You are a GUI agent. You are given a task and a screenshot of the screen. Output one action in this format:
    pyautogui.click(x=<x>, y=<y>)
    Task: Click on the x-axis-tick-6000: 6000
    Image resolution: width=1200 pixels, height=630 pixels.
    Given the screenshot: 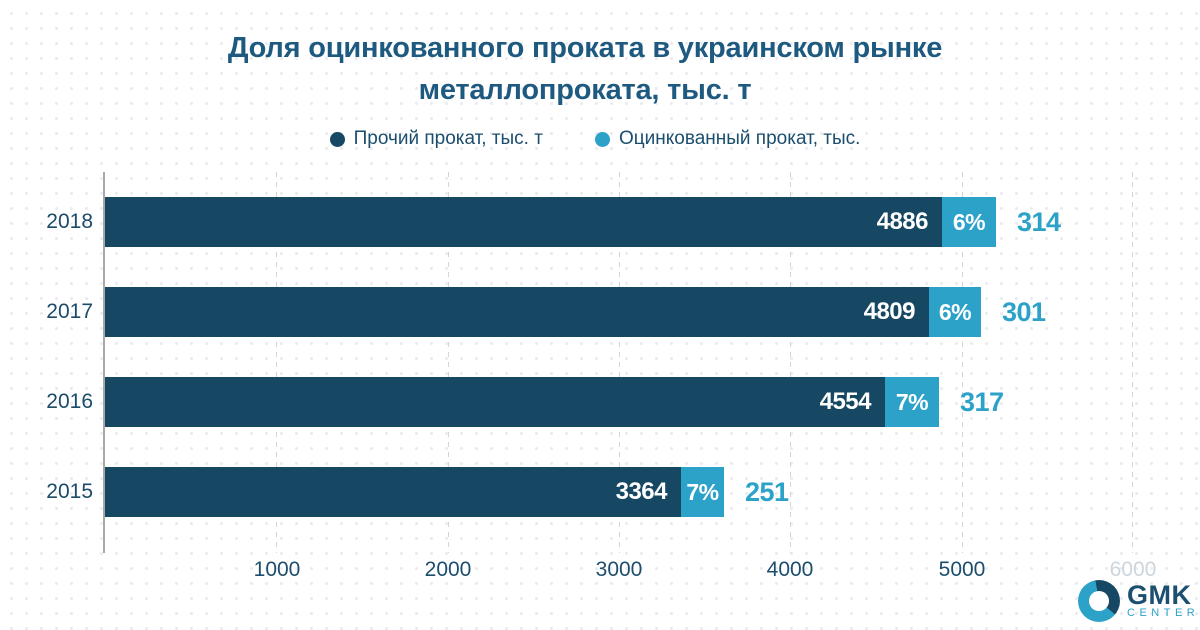 What is the action you would take?
    pyautogui.click(x=1133, y=569)
    